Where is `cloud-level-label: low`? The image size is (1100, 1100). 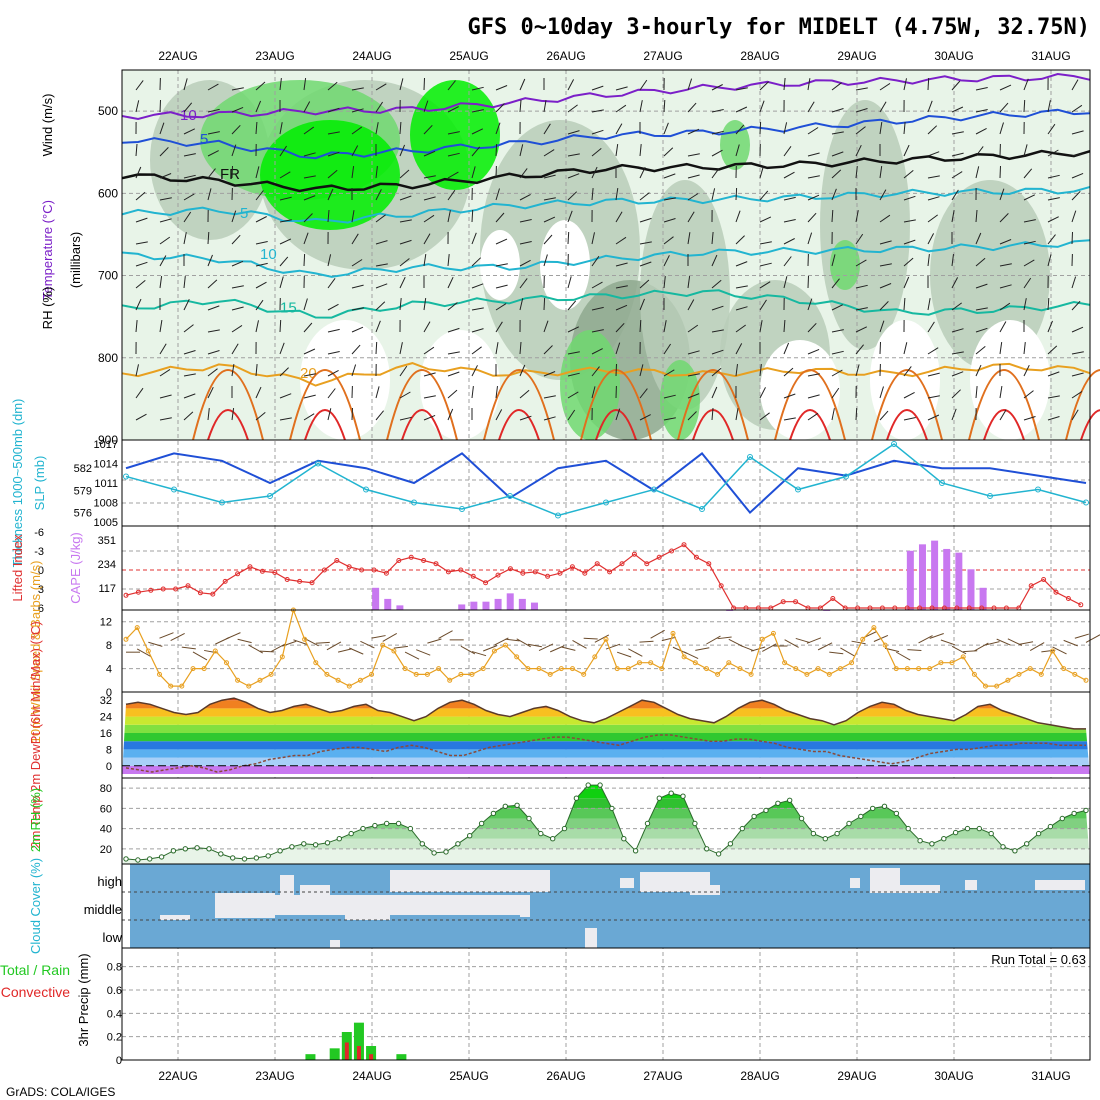 cloud-level-label: low is located at coordinates (112, 937).